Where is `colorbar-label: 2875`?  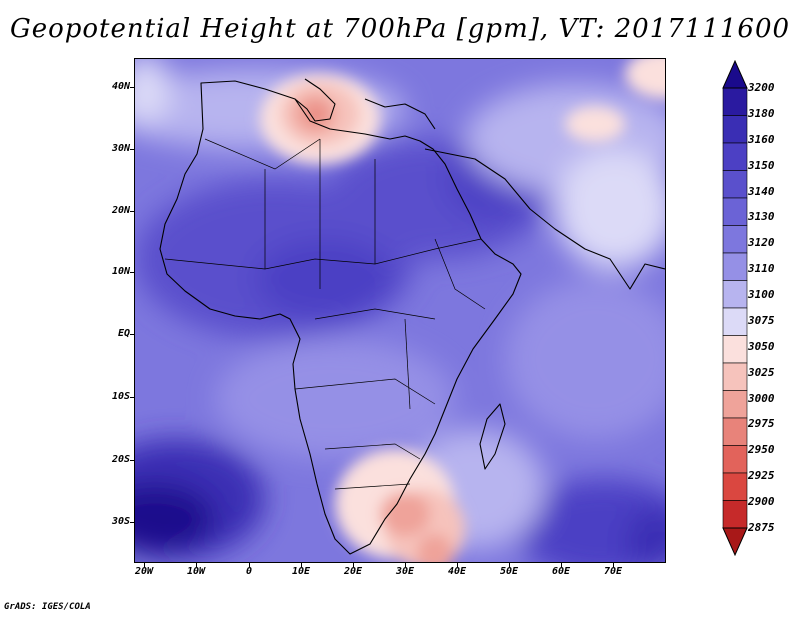 colorbar-label: 2875 is located at coordinates (761, 527).